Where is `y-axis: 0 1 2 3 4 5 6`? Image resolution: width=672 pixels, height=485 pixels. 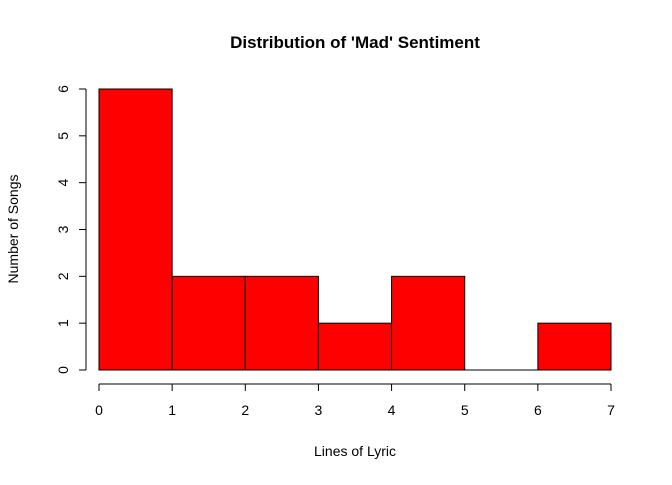
y-axis: 0 1 2 3 4 5 6 is located at coordinates (71, 229).